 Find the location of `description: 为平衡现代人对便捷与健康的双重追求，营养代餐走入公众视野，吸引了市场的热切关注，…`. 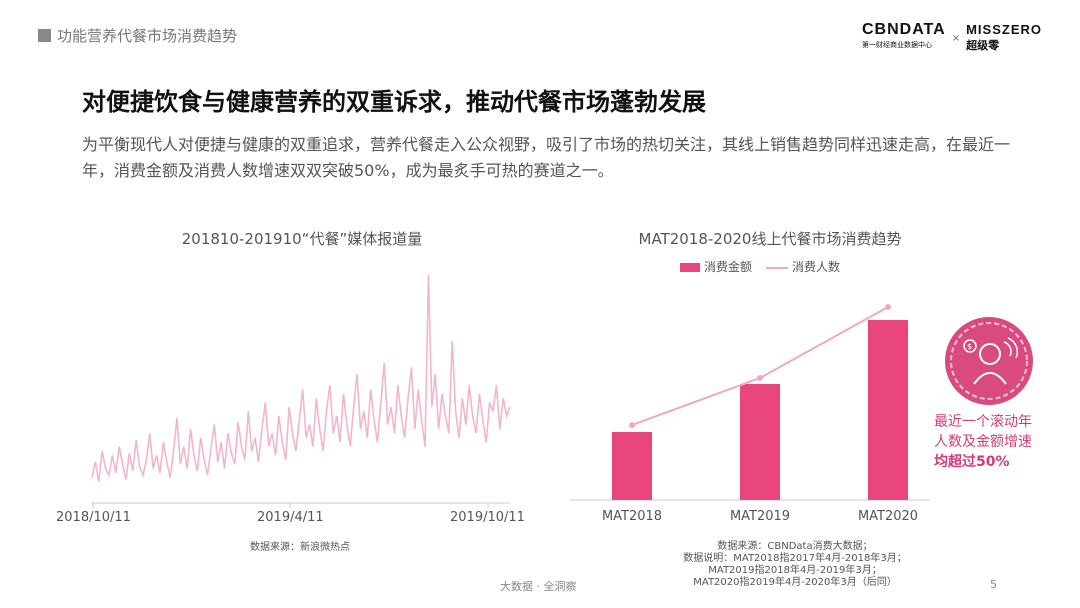

description: 为平衡现代人对便捷与健康的双重追求，营养代餐走入公众视野，吸引了市场的热切关注，… is located at coordinates (546, 157).